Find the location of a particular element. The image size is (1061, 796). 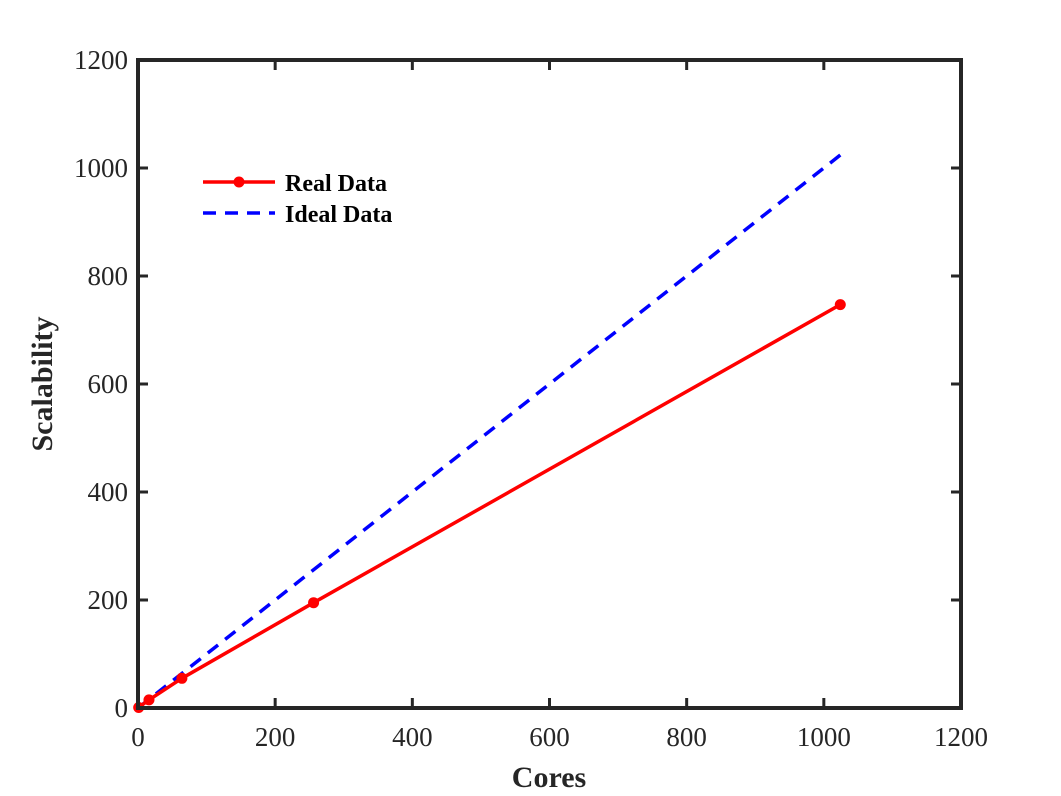

legend: Real Data Ideal Data is located at coordinates (297, 199).